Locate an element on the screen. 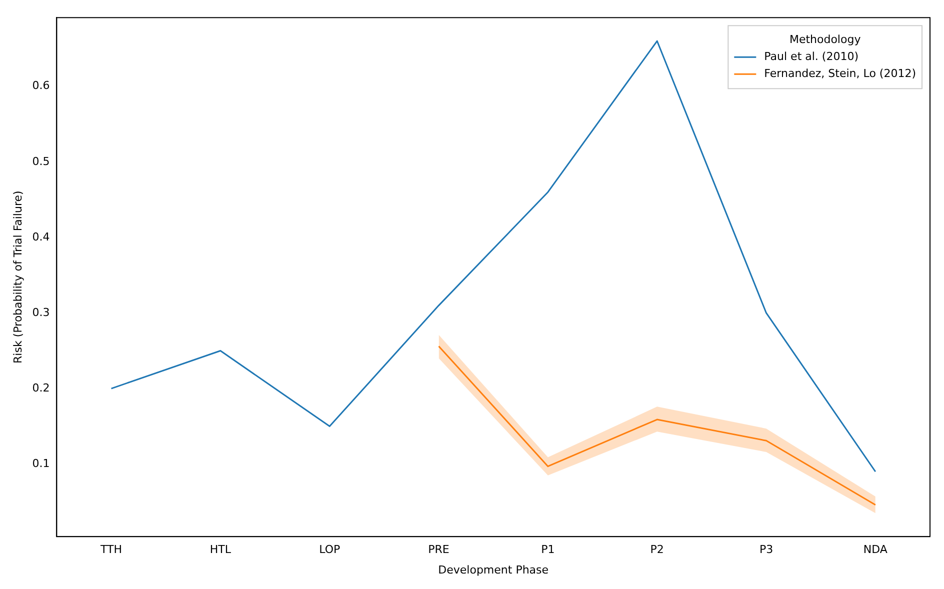 This screenshot has width=944, height=589. y-axis-title: Risk (Probability of Trial Failure) is located at coordinates (17, 277).